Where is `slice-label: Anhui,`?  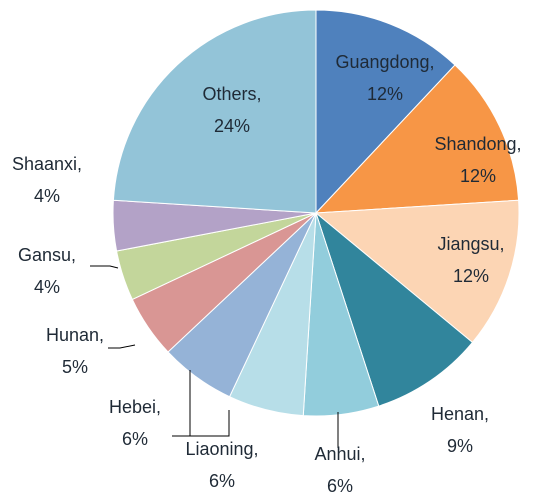
slice-label: Anhui, is located at coordinates (339, 454).